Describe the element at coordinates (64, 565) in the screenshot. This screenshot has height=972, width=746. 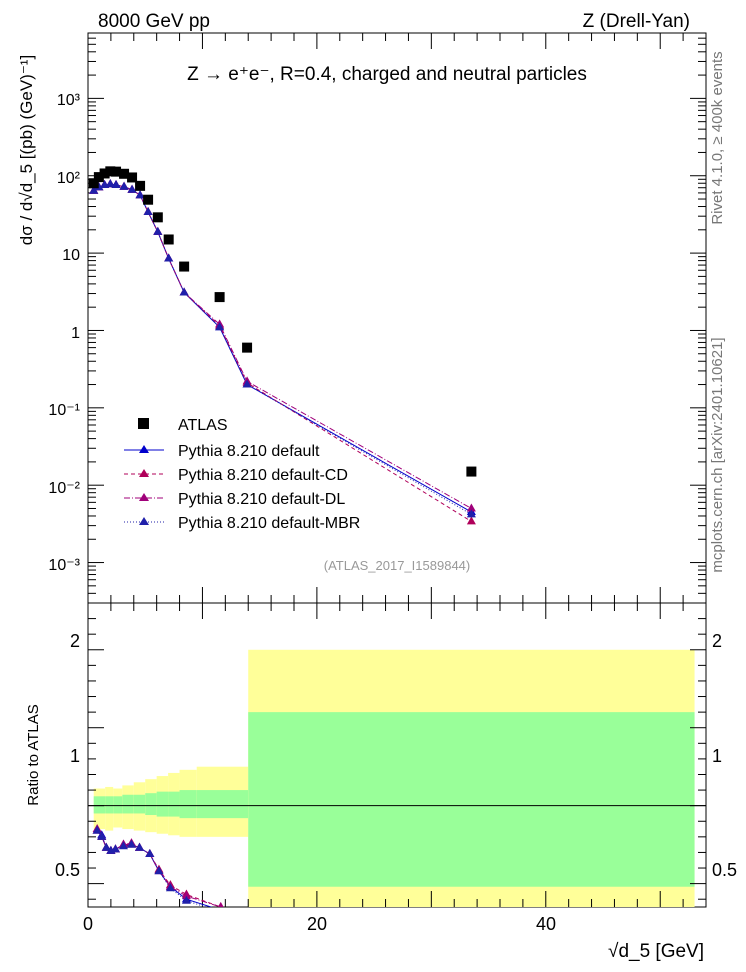
I see `y-tick-label: 10⁻³` at that location.